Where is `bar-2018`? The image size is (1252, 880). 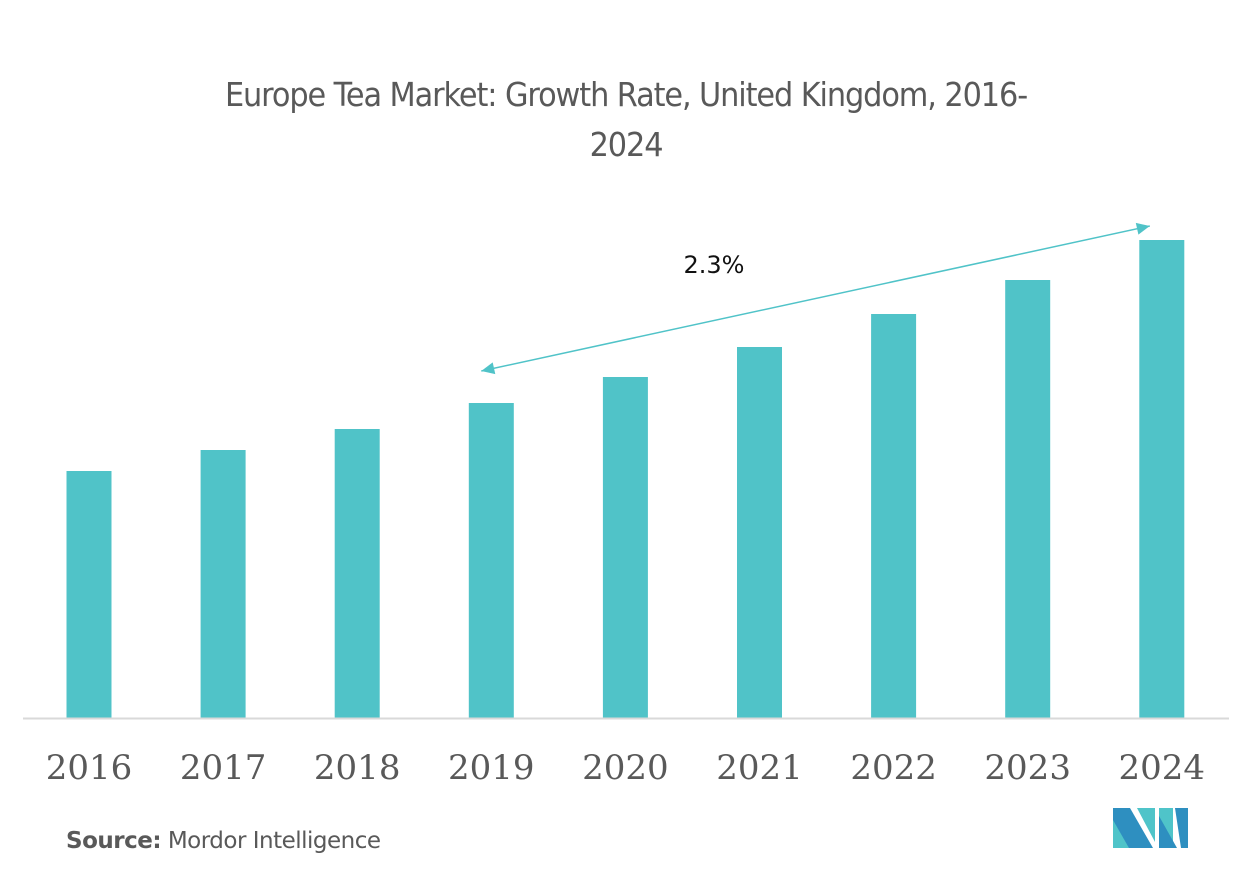 bar-2018 is located at coordinates (357, 573).